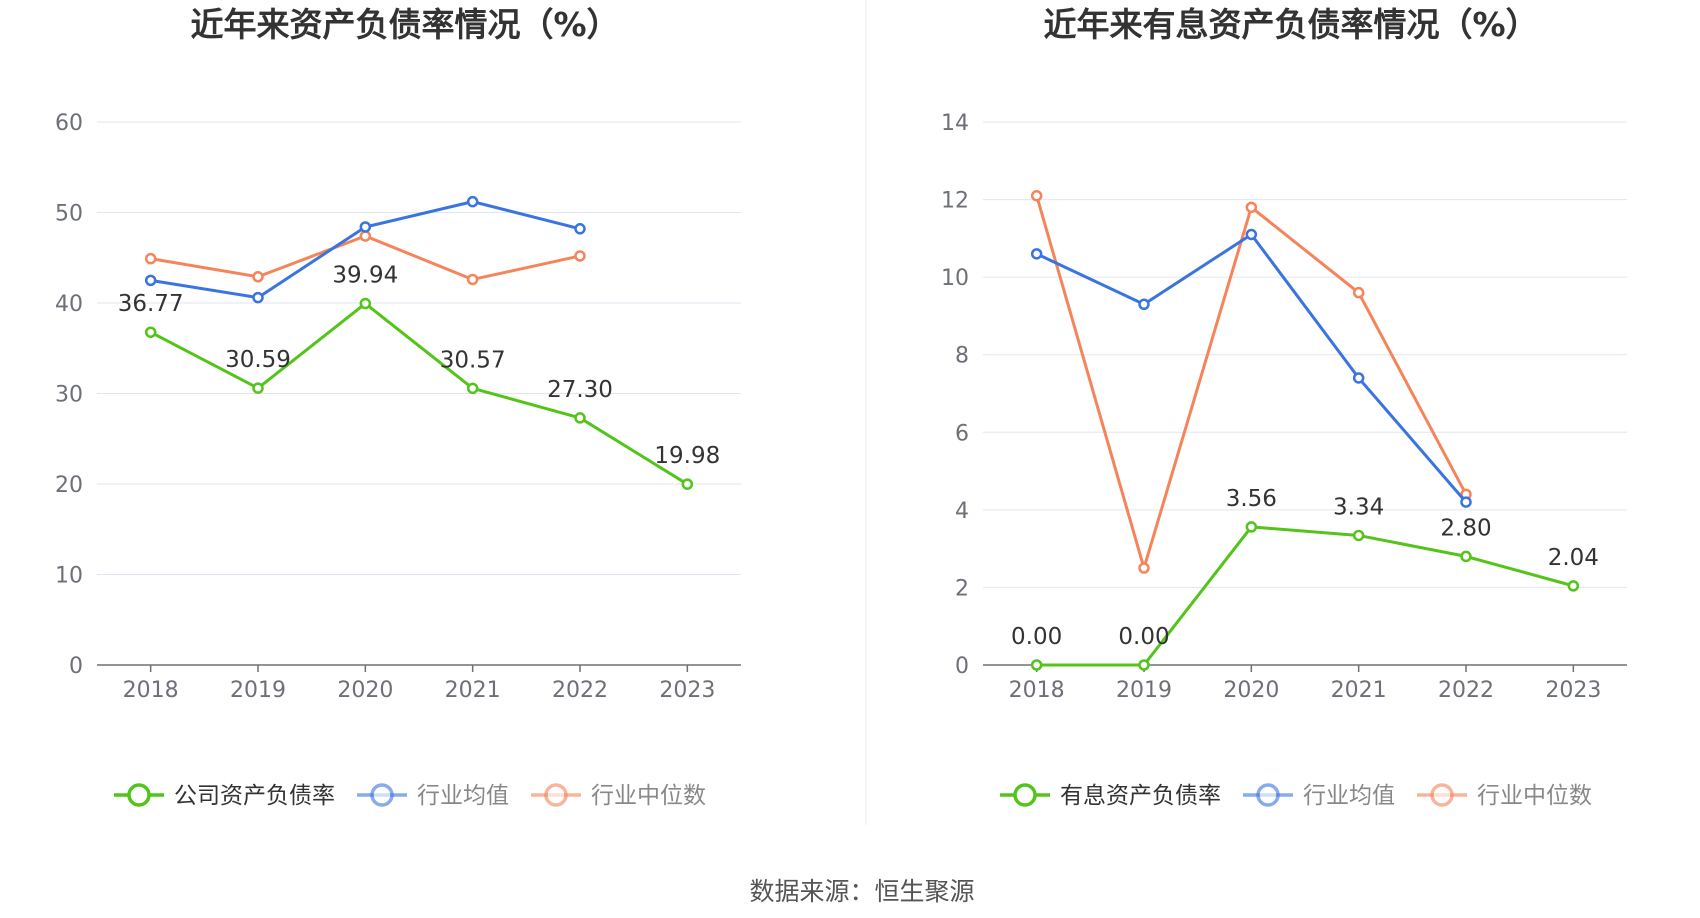 This screenshot has height=918, width=1700. I want to click on x-tick-label: 2020, so click(1251, 690).